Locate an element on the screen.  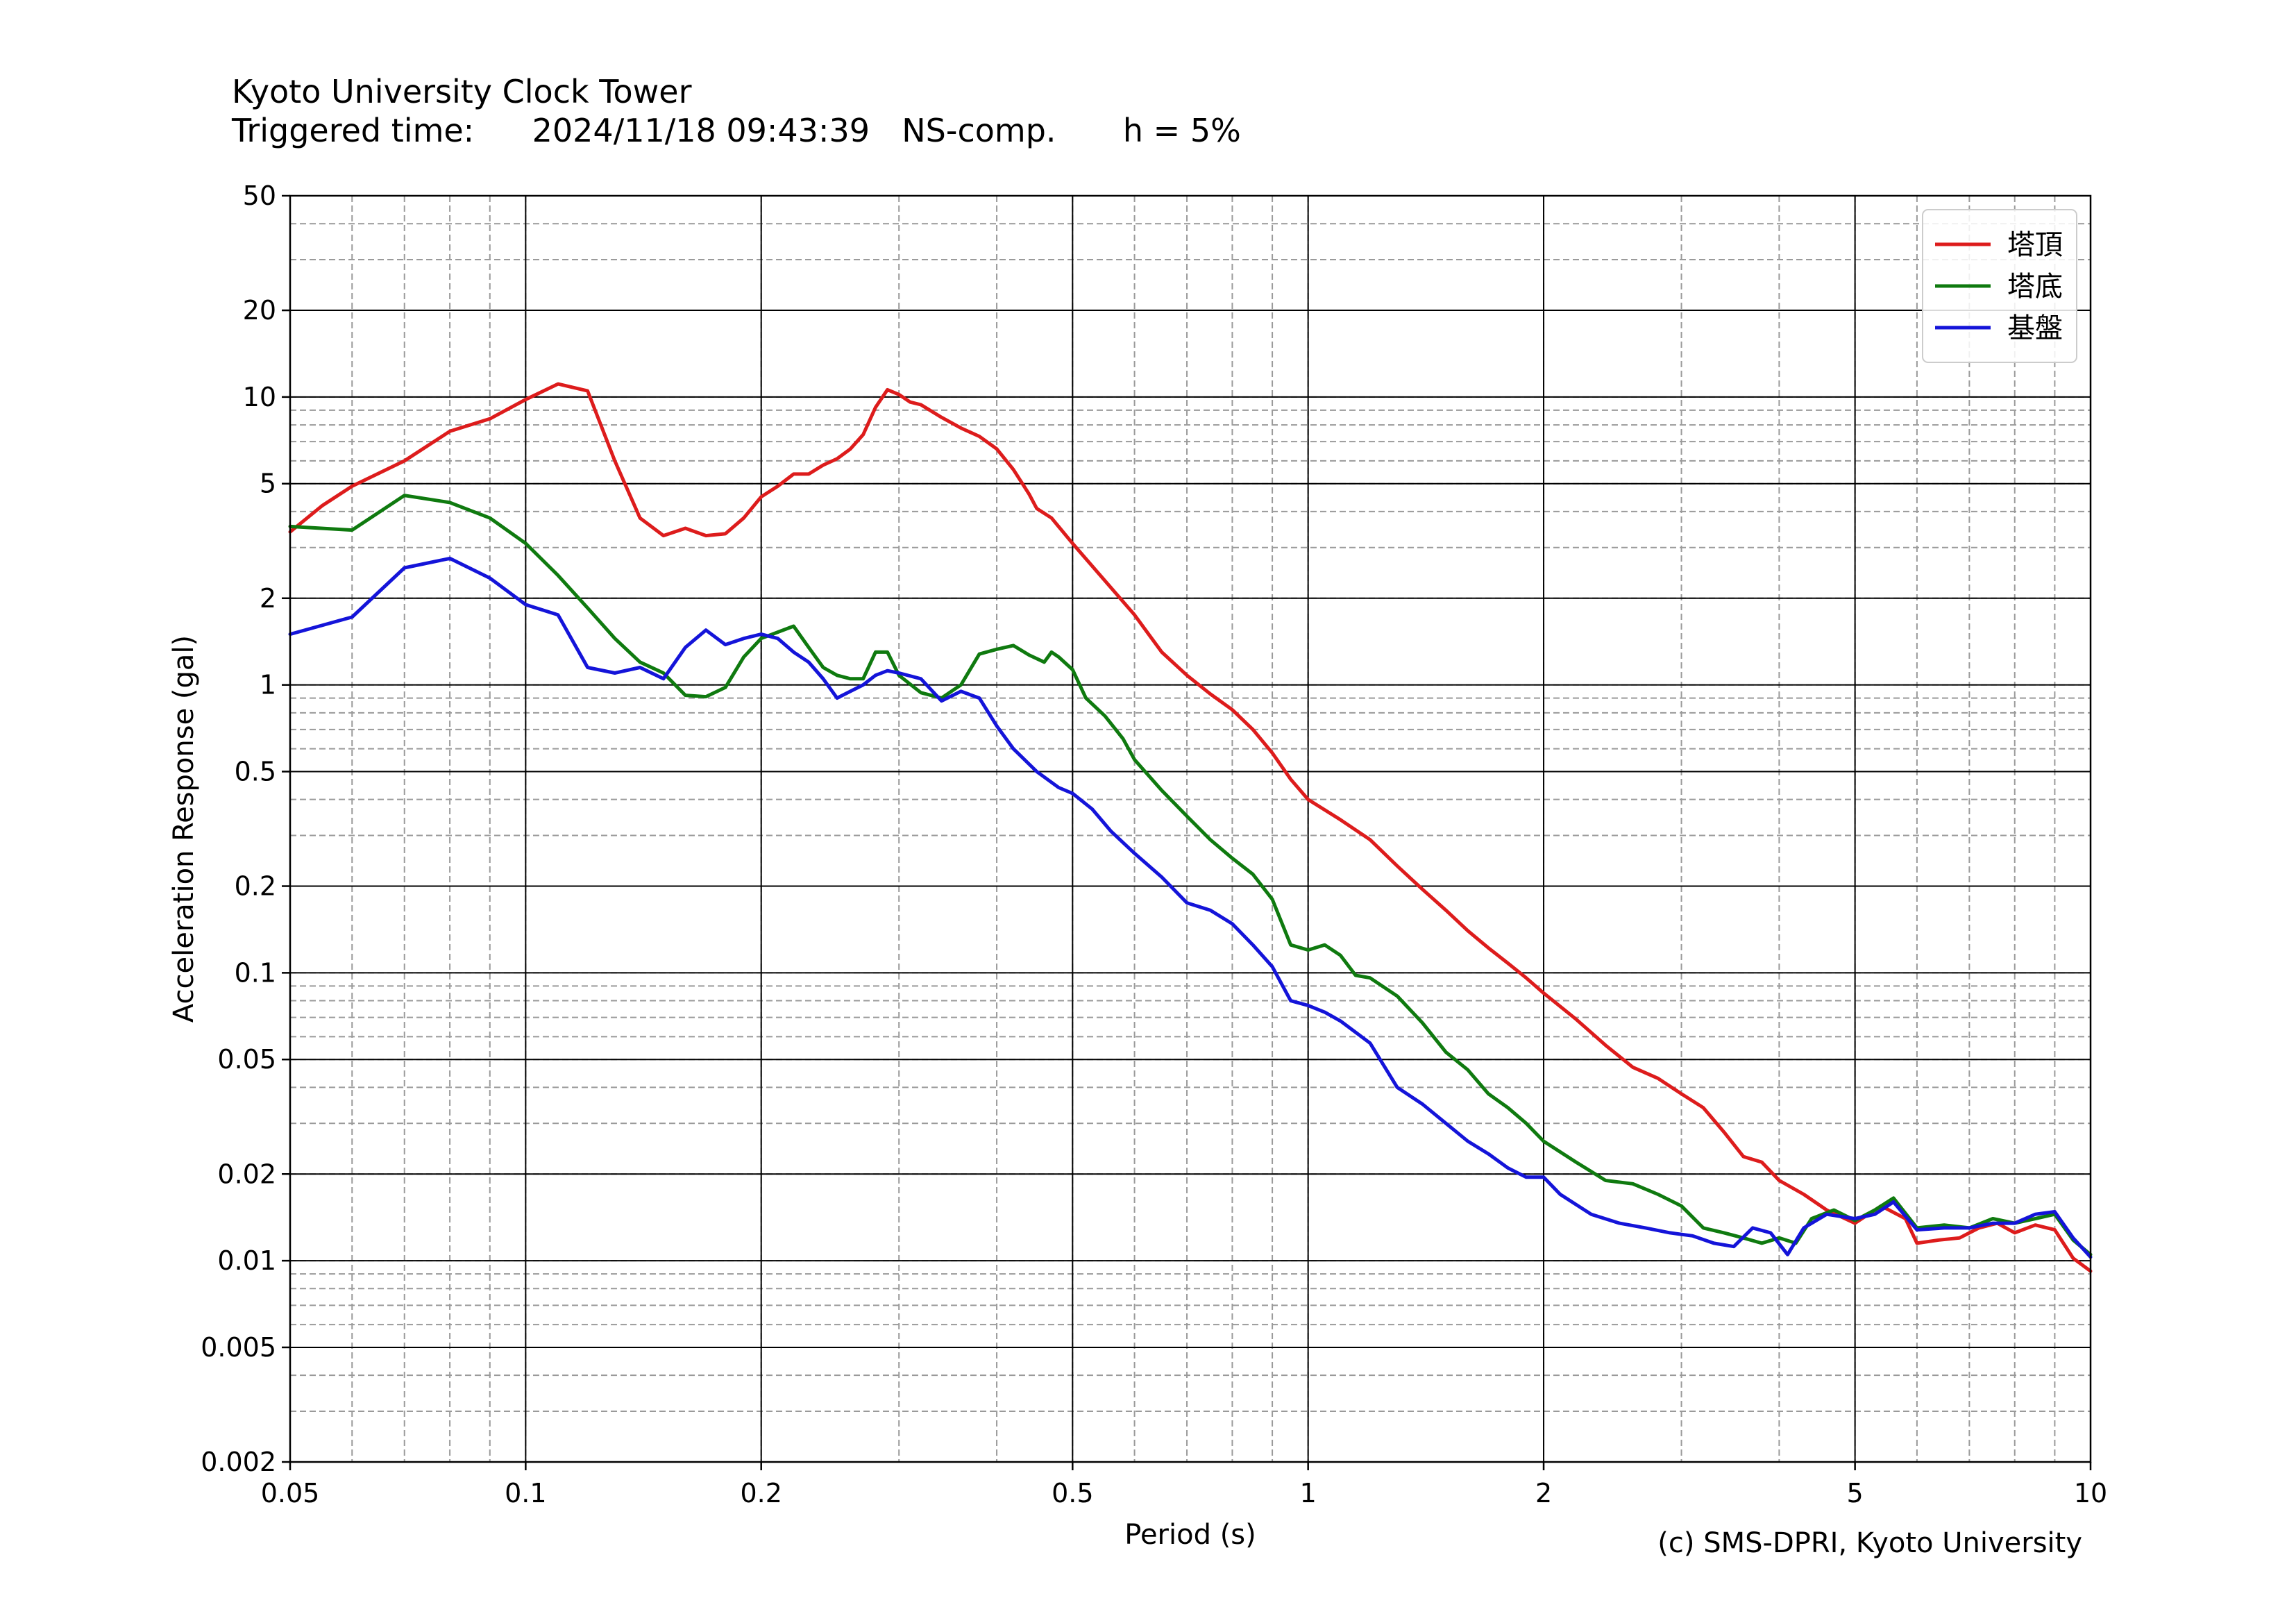
x-tick-label: 0.5 is located at coordinates (1073, 1493).